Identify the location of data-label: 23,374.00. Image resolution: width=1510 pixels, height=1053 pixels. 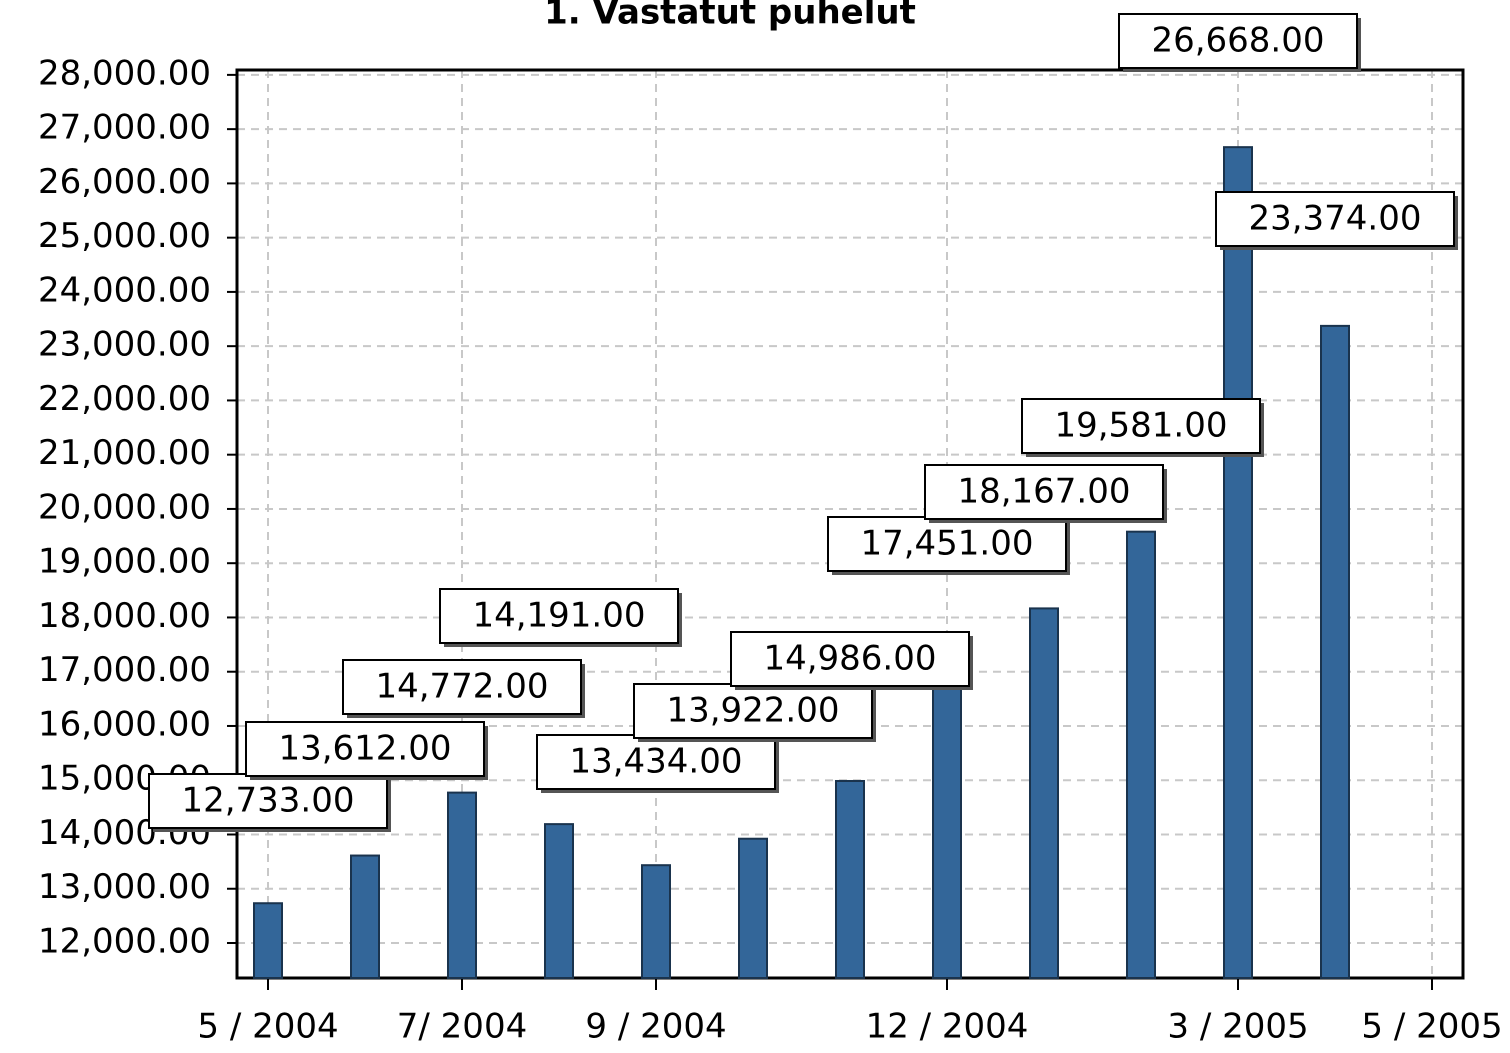
(1334, 219).